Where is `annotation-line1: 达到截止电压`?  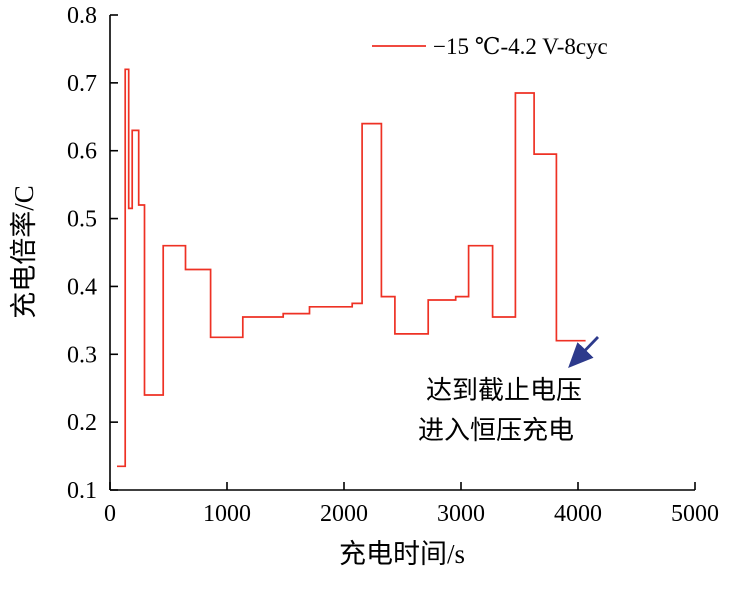
annotation-line1: 达到截止电压 is located at coordinates (504, 390).